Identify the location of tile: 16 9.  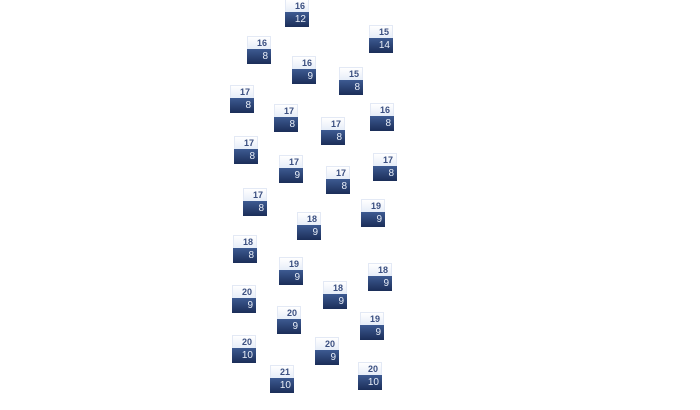
(304, 70).